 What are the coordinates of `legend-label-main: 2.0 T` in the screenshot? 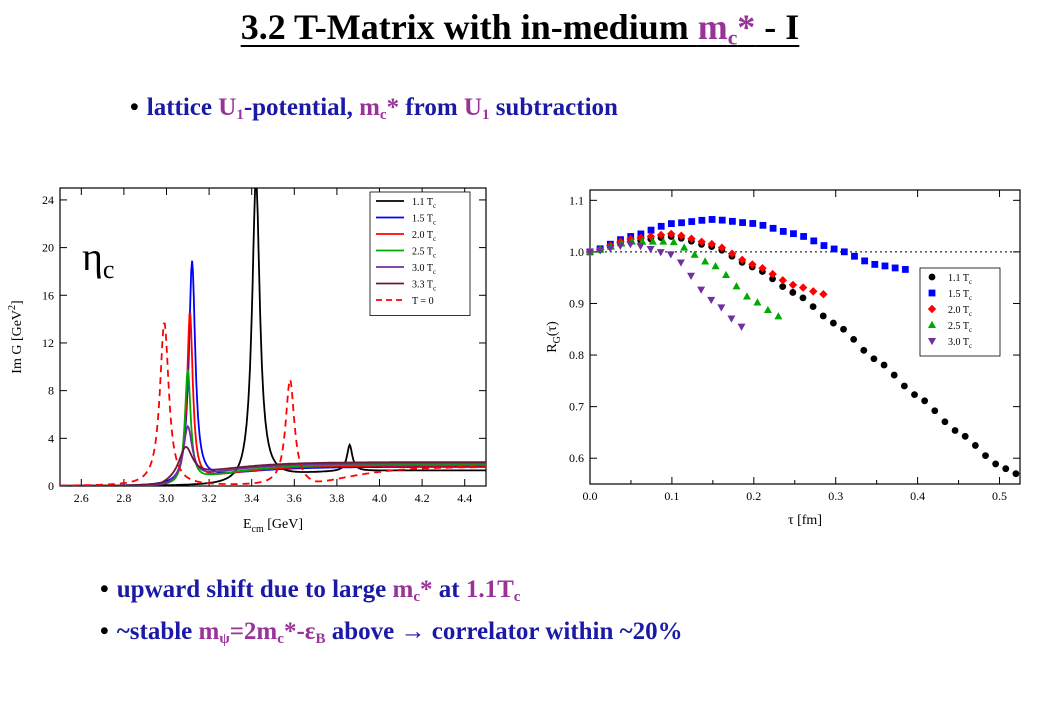 It's located at (422, 235).